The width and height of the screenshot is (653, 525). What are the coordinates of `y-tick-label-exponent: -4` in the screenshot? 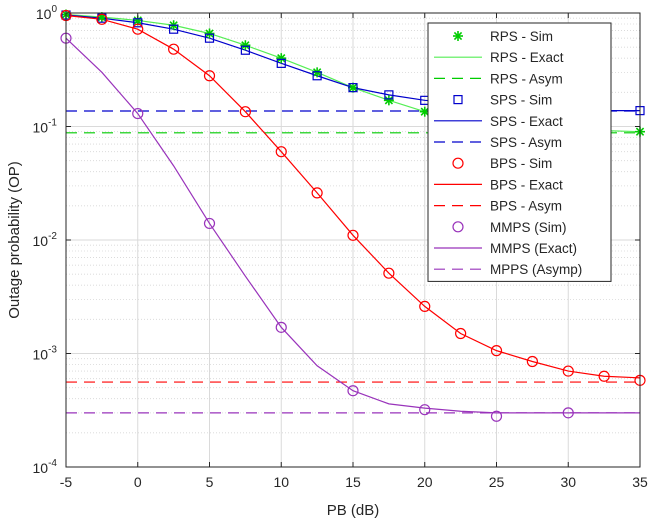 It's located at (52, 463).